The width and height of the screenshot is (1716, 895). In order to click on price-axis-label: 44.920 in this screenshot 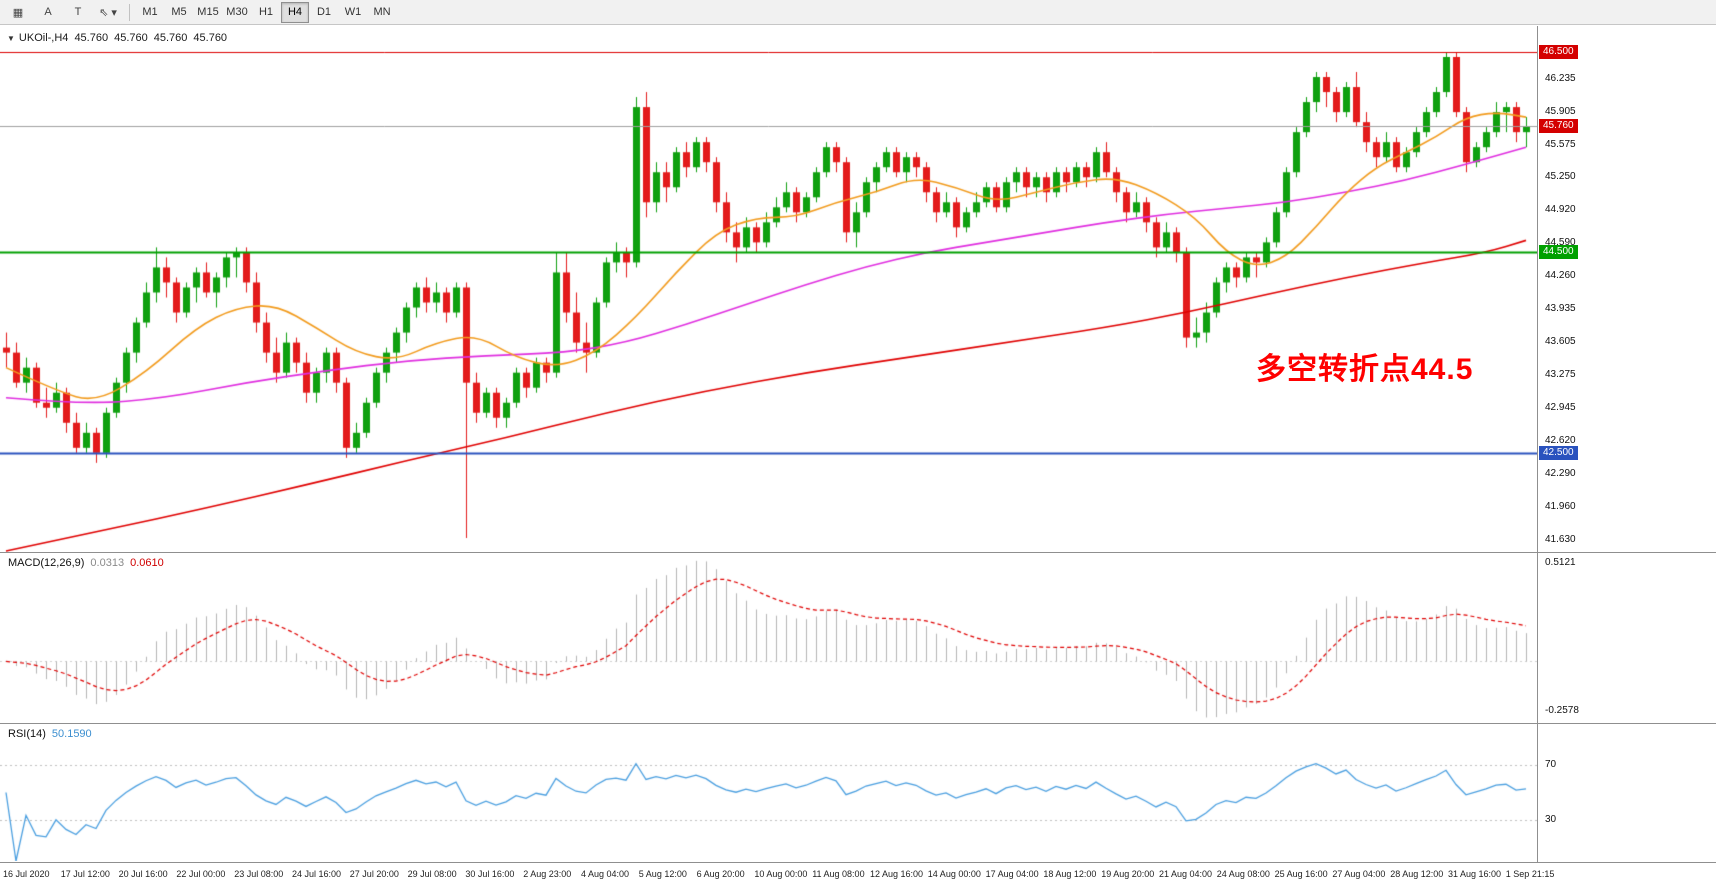, I will do `click(1560, 210)`.